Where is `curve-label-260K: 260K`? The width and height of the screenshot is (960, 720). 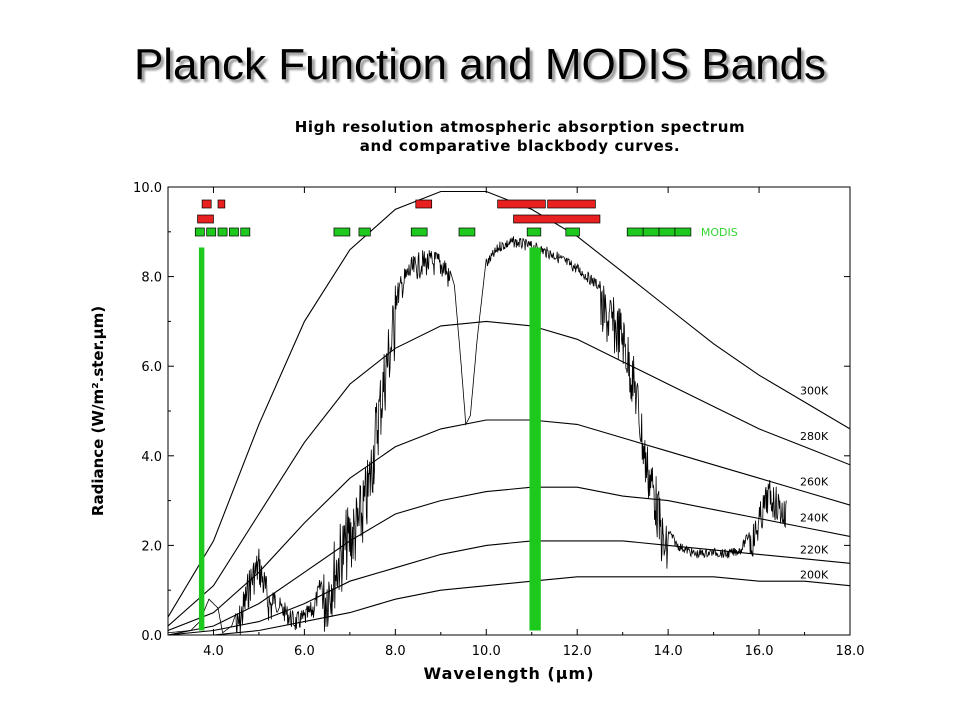
curve-label-260K: 260K is located at coordinates (814, 481).